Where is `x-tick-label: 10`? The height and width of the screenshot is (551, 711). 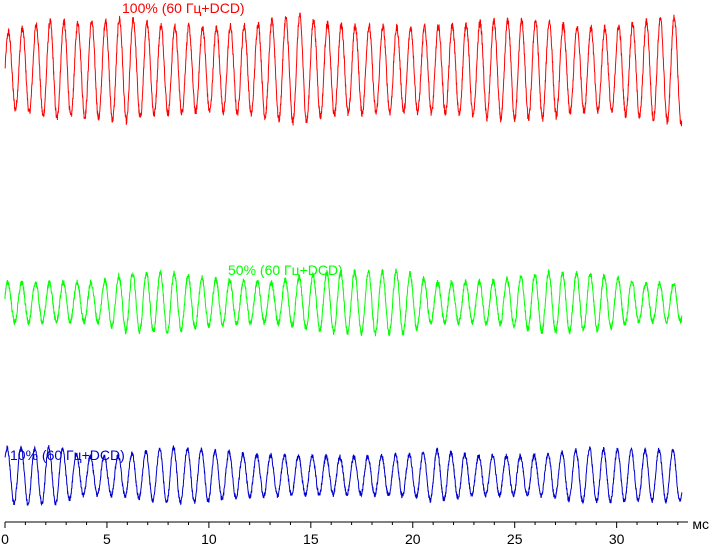
x-tick-label: 10 is located at coordinates (209, 539).